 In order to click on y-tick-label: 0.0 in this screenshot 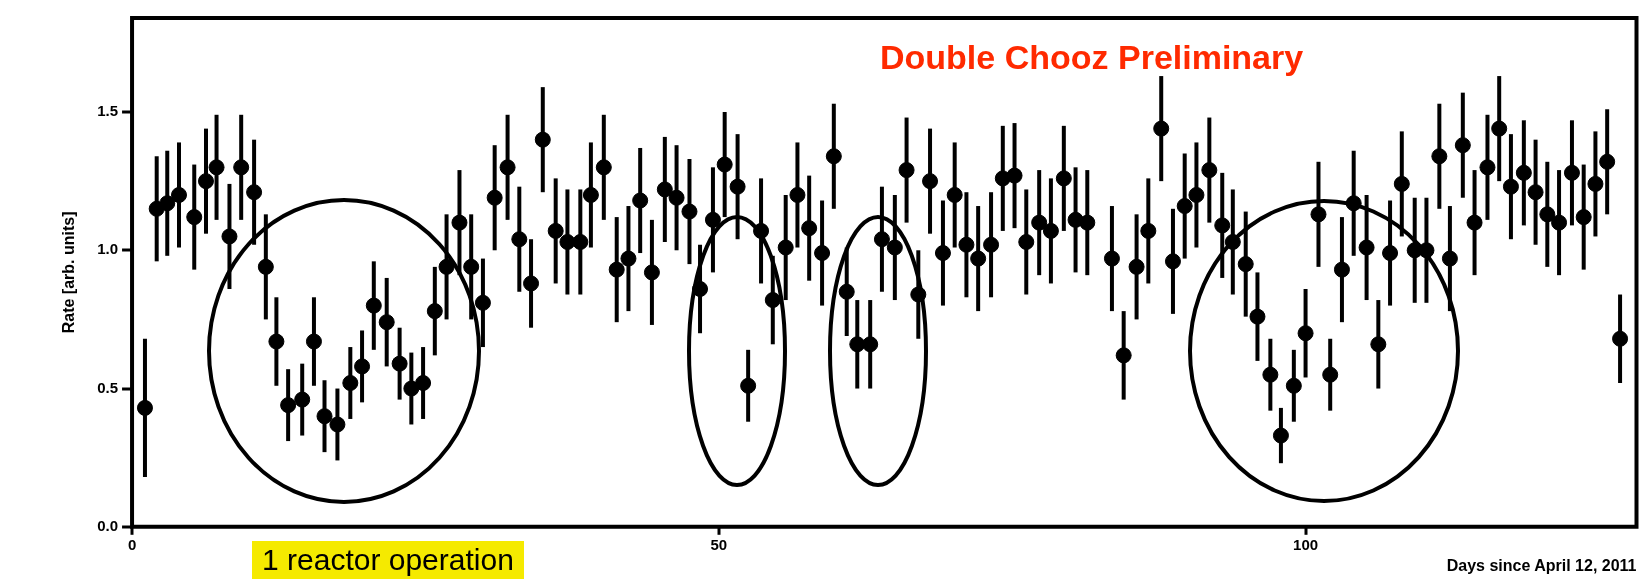, I will do `click(108, 525)`.